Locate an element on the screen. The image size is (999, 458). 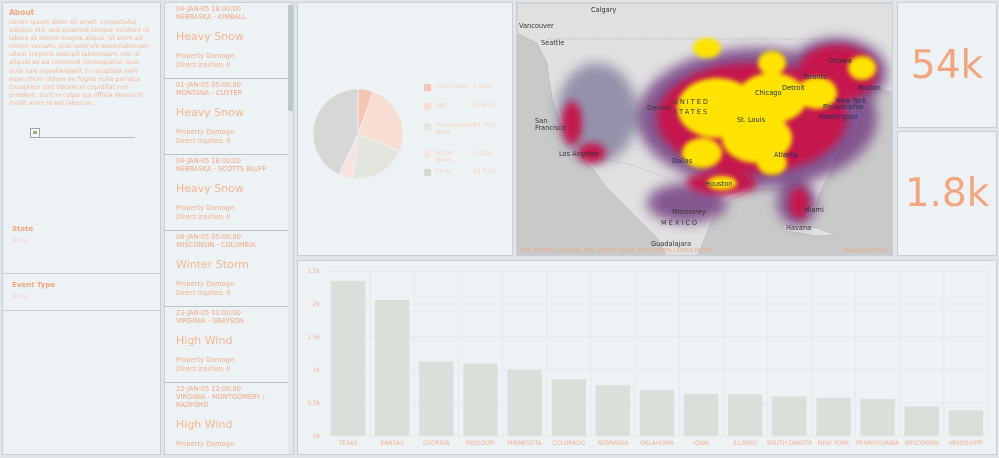
x-tick-label: SOUTH DAKOTA is located at coordinates (790, 444).